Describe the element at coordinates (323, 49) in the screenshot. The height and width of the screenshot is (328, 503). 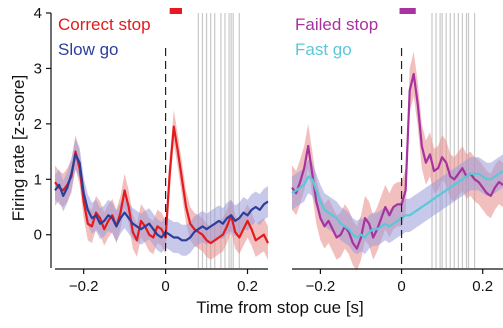
I see `legend-entry-1: Fast go` at that location.